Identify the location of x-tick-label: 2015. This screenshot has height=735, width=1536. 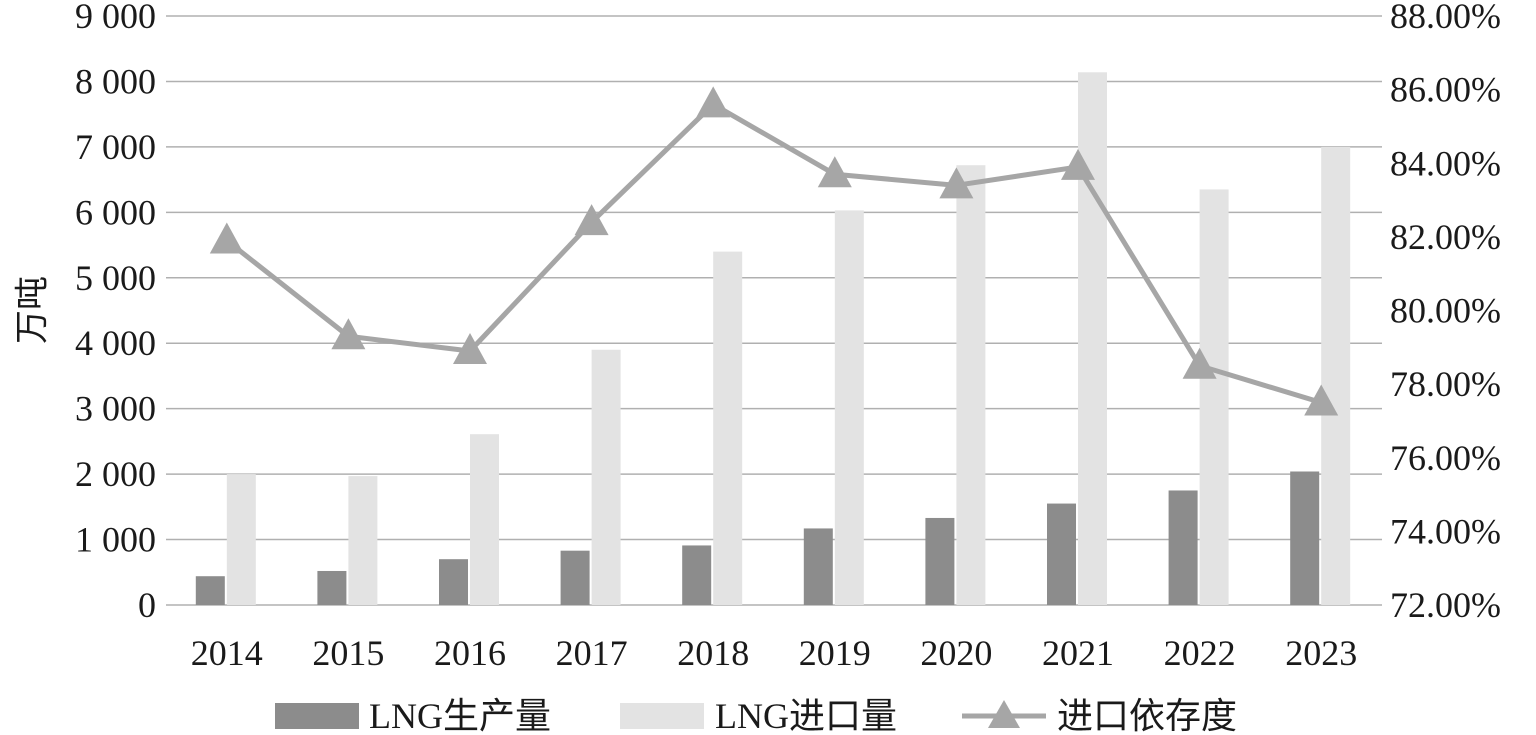
(348, 653).